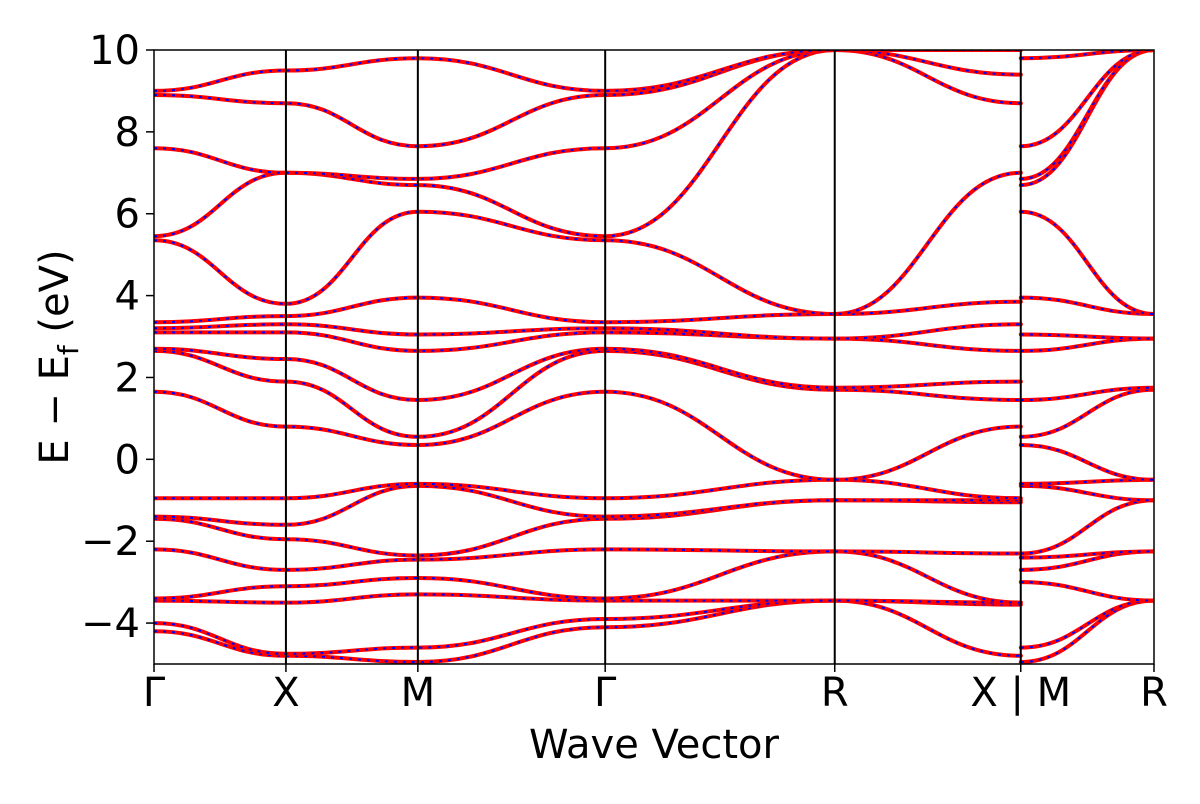 The width and height of the screenshot is (1200, 804). Describe the element at coordinates (55, 297) in the screenshot. I see `y-axis-label-unit: (eV)` at that location.